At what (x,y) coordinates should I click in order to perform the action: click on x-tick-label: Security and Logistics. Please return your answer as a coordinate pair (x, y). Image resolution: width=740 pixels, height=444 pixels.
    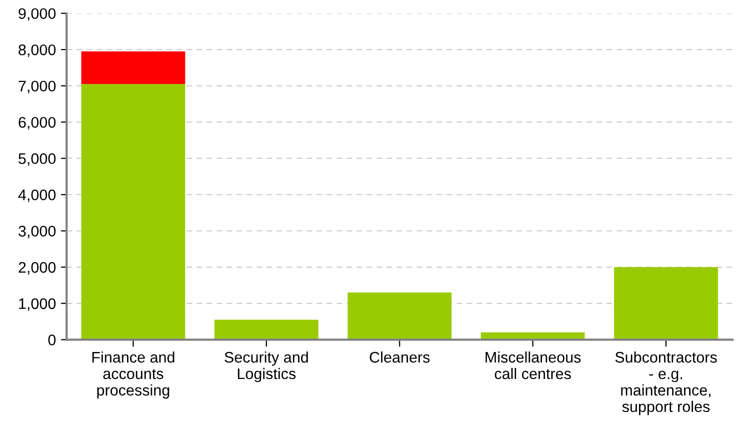
    Looking at the image, I should click on (266, 366).